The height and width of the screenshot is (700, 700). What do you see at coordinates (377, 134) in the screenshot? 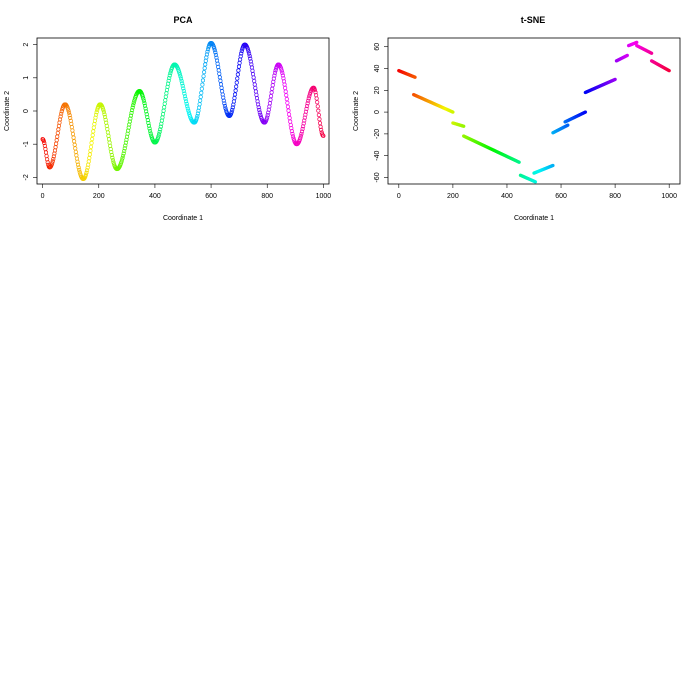
I see `tsne-y-tick-label: -20` at bounding box center [377, 134].